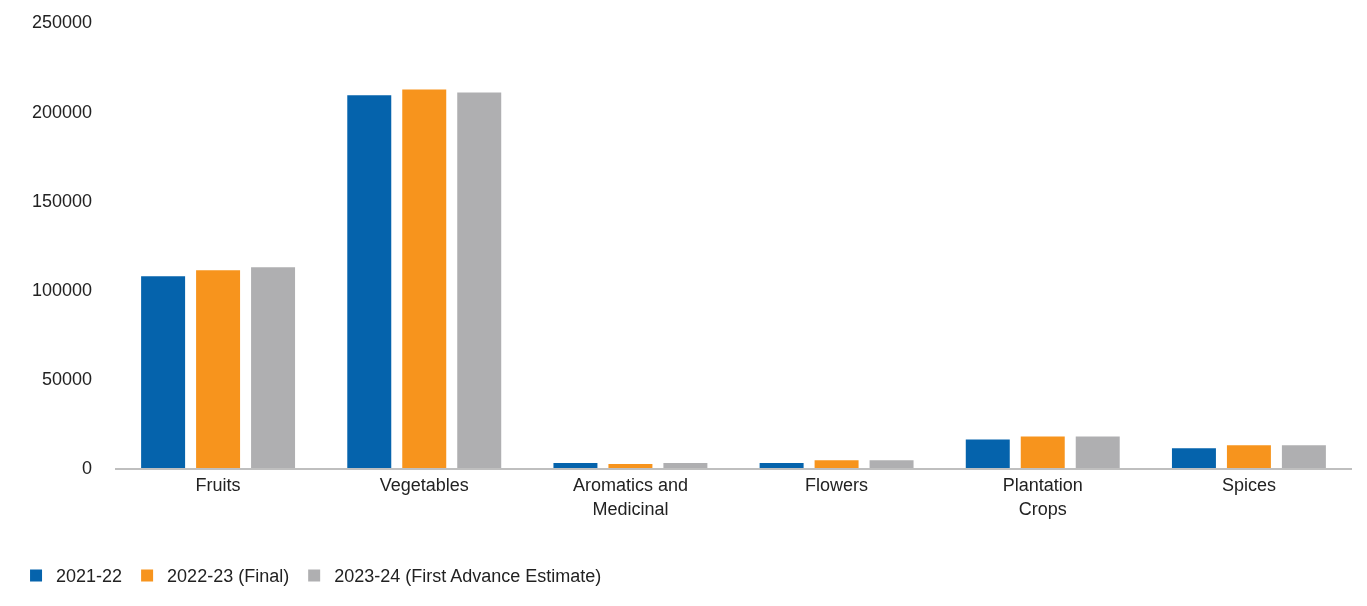 The width and height of the screenshot is (1367, 606). Describe the element at coordinates (89, 576) in the screenshot. I see `legend-label: 2021-22` at that location.